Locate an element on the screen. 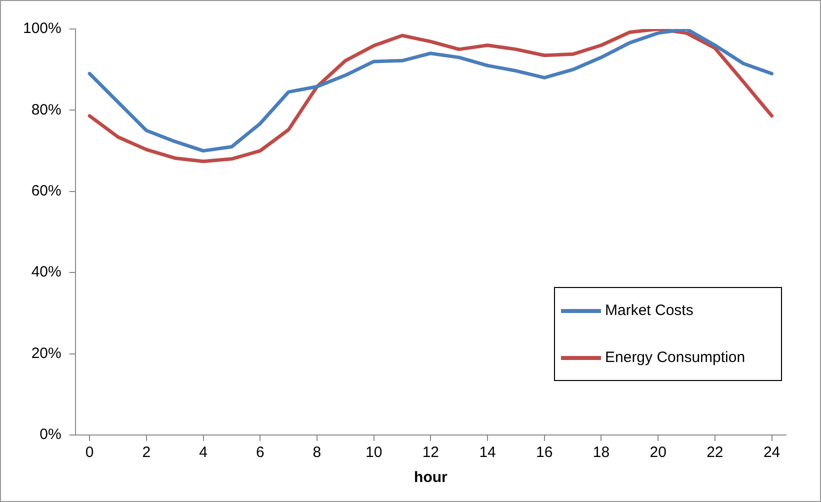 The height and width of the screenshot is (502, 821). y-tick-label: 0% is located at coordinates (51, 435).